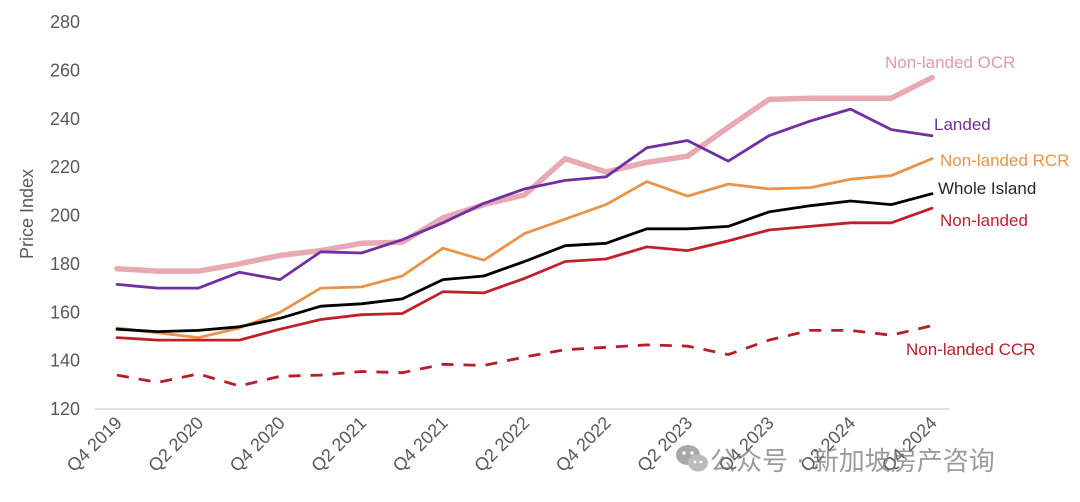  What do you see at coordinates (420, 444) in the screenshot?
I see `x-tick-label: Q4 2021` at bounding box center [420, 444].